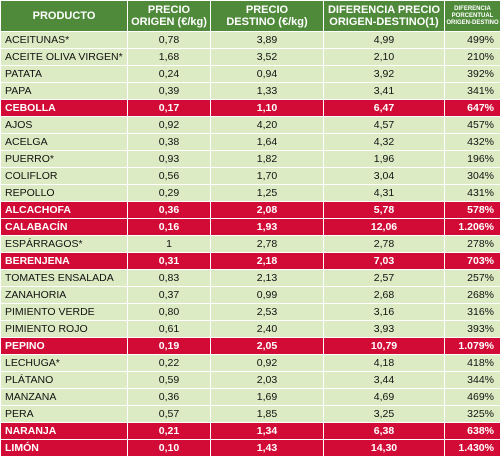 This screenshot has height=457, width=500. What do you see at coordinates (64, 74) in the screenshot?
I see `cell-producto: PATATA` at bounding box center [64, 74].